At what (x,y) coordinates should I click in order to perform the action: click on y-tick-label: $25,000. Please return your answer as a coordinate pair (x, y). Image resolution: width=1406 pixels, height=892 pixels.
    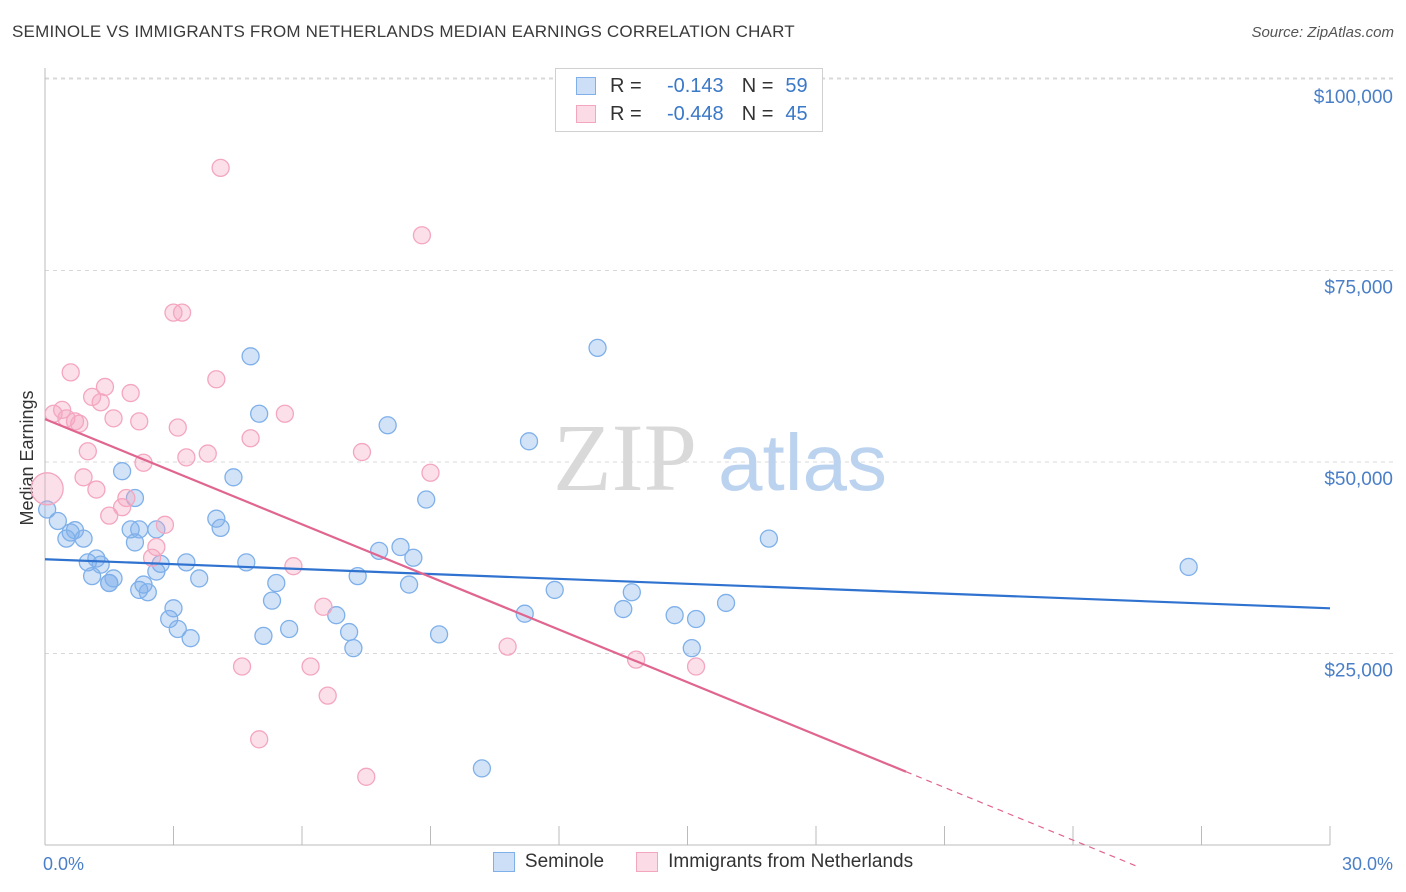
    Looking at the image, I should click on (1358, 671).